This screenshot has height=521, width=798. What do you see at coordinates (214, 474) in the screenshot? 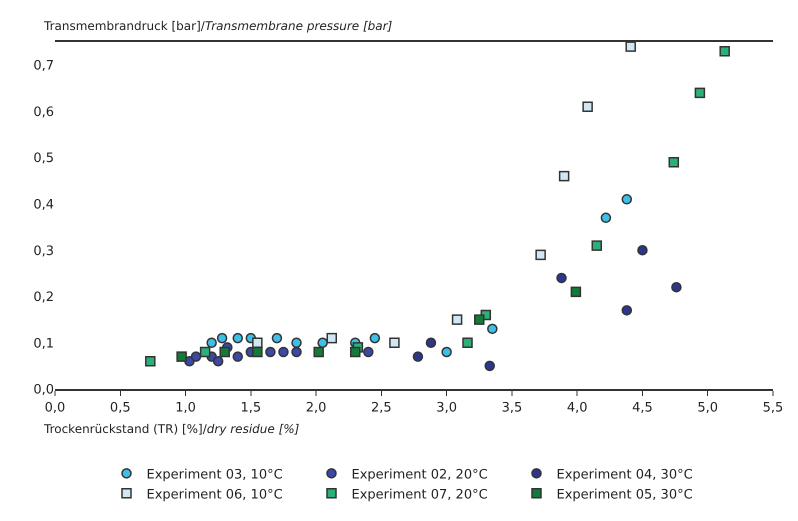
I see `legend-label: Experiment 03, 10°C` at bounding box center [214, 474].